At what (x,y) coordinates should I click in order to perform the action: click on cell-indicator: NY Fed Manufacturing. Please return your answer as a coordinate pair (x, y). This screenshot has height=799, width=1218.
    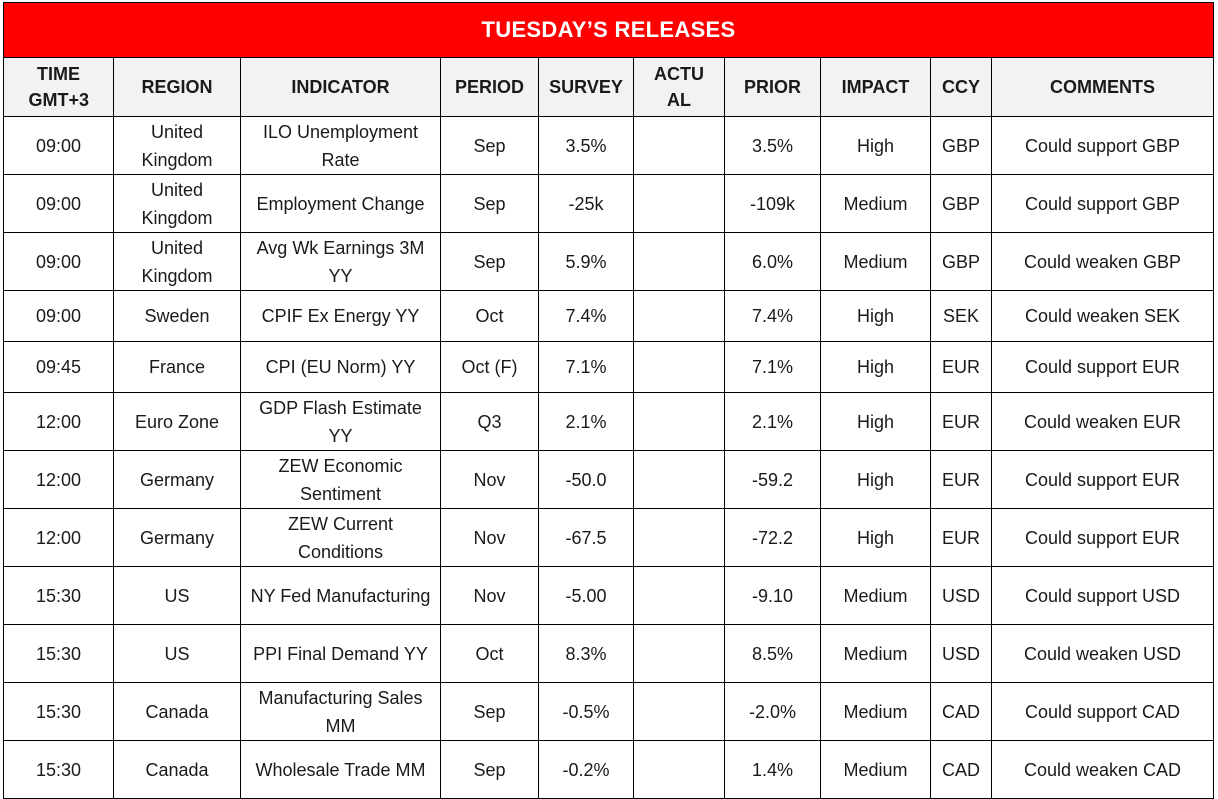
    Looking at the image, I should click on (340, 595).